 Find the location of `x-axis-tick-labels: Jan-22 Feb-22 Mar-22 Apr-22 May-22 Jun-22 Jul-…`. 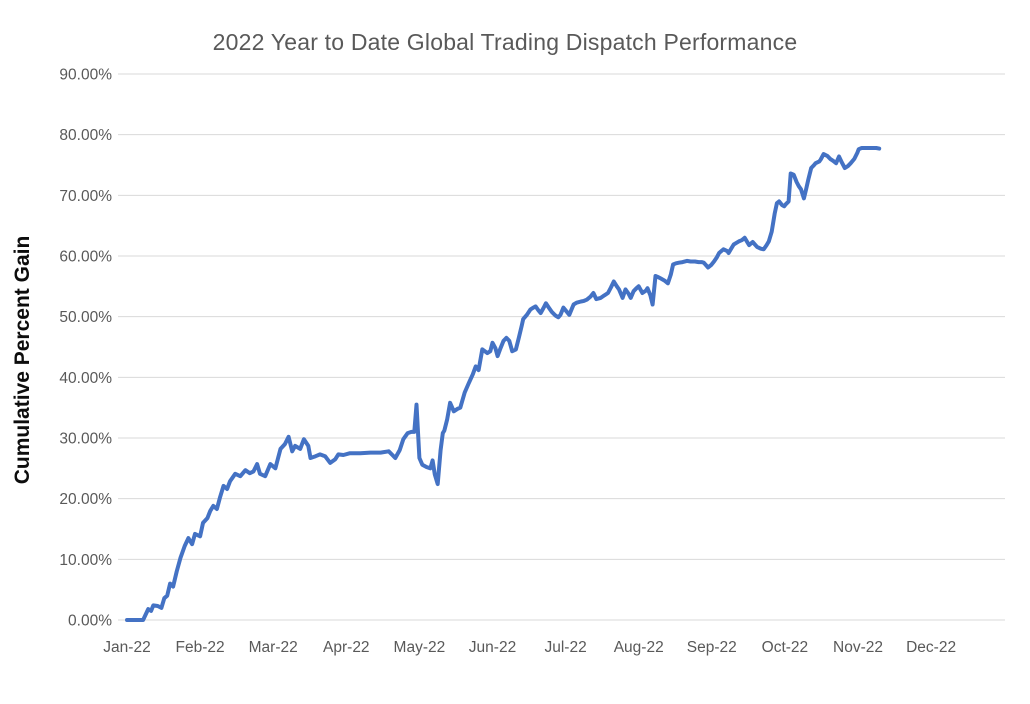

x-axis-tick-labels: Jan-22 Feb-22 Mar-22 Apr-22 May-22 Jun-22 Jul-… is located at coordinates (529, 647).